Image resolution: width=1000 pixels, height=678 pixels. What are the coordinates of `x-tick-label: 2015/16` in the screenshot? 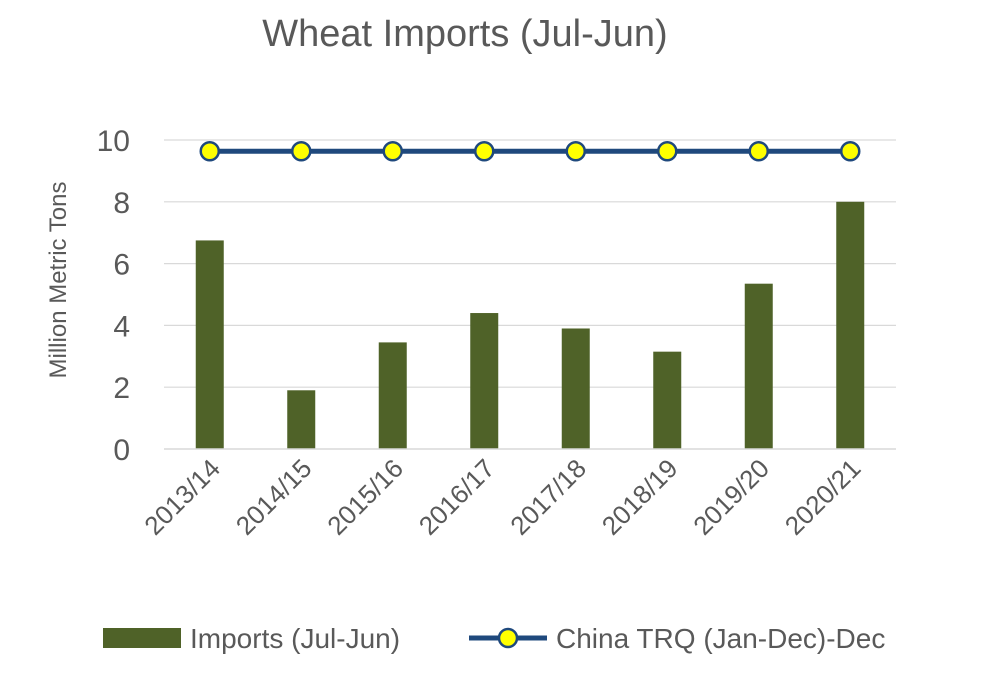 It's located at (365, 497).